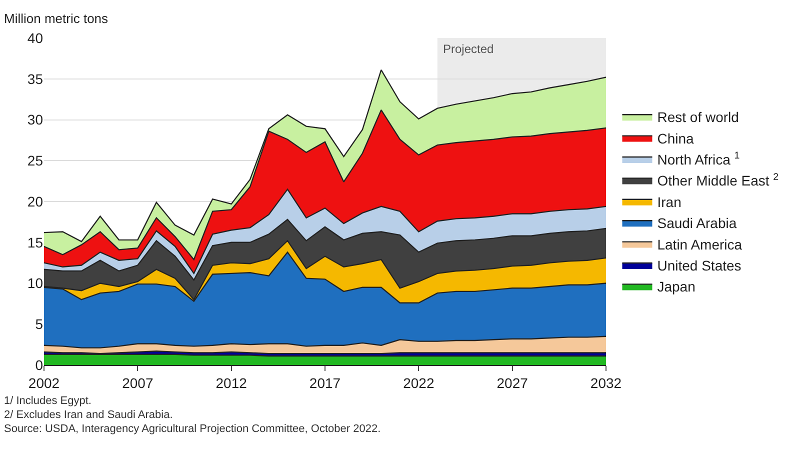 This screenshot has height=460, width=796. What do you see at coordinates (232, 382) in the screenshot?
I see `x-tick-label: 2012` at bounding box center [232, 382].